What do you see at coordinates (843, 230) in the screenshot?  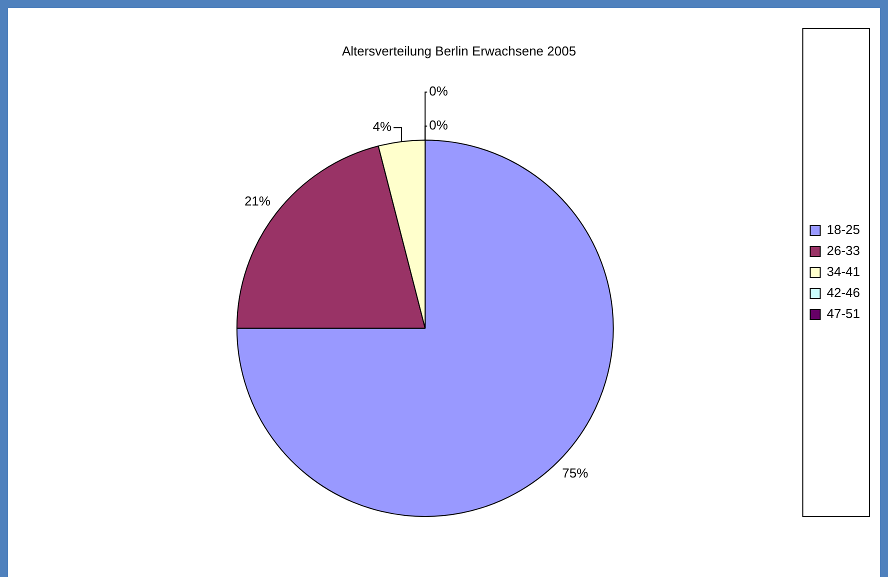 I see `legend-label: 18-25` at bounding box center [843, 230].